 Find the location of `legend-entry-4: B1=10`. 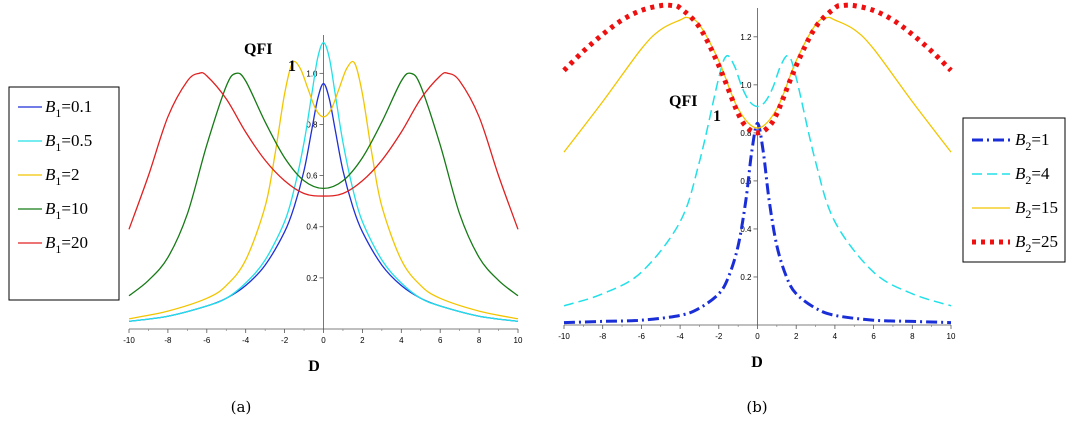

legend-entry-4: B1=10 is located at coordinates (66, 210).